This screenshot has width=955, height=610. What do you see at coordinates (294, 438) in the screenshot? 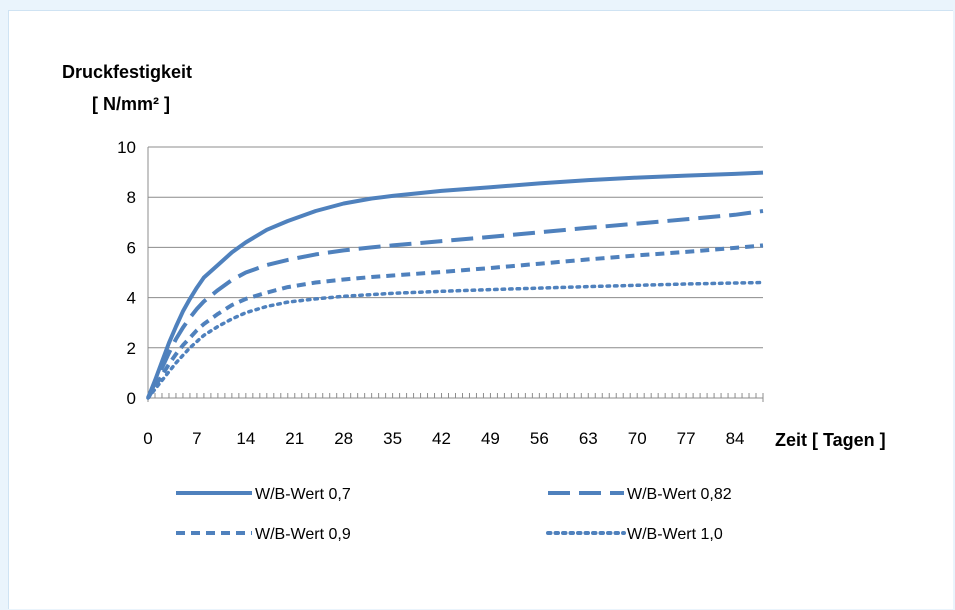
I see `x-tick-label-21: 21` at bounding box center [294, 438].